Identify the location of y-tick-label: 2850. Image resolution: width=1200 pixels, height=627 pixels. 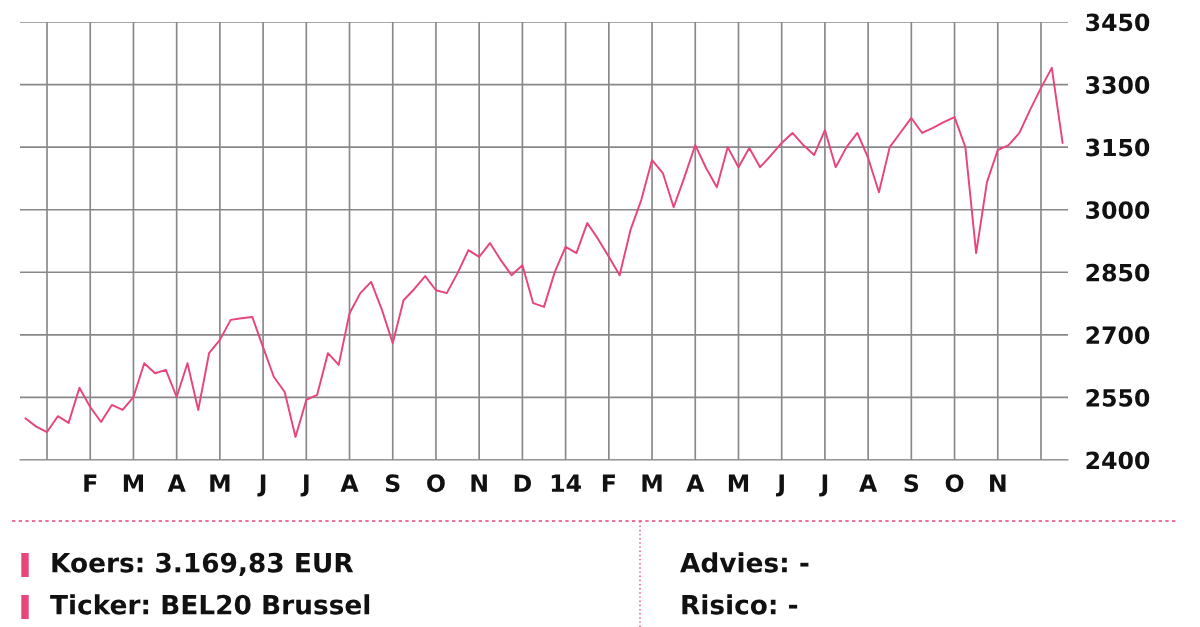
(1118, 272).